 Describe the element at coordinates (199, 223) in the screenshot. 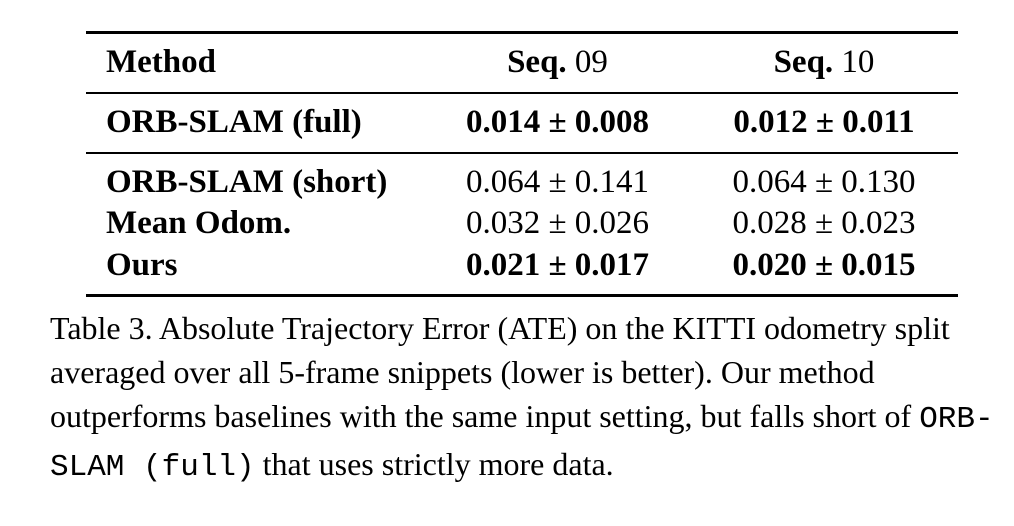

I see `row-method: Mean Odom.` at that location.